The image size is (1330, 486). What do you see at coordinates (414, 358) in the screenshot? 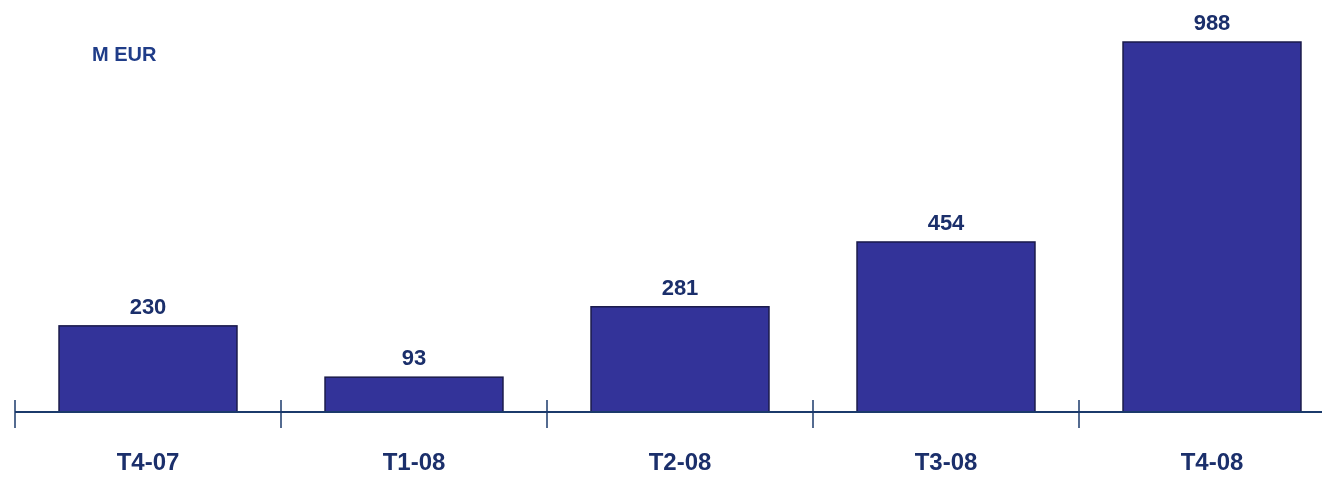
I see `data-label: 93` at bounding box center [414, 358].